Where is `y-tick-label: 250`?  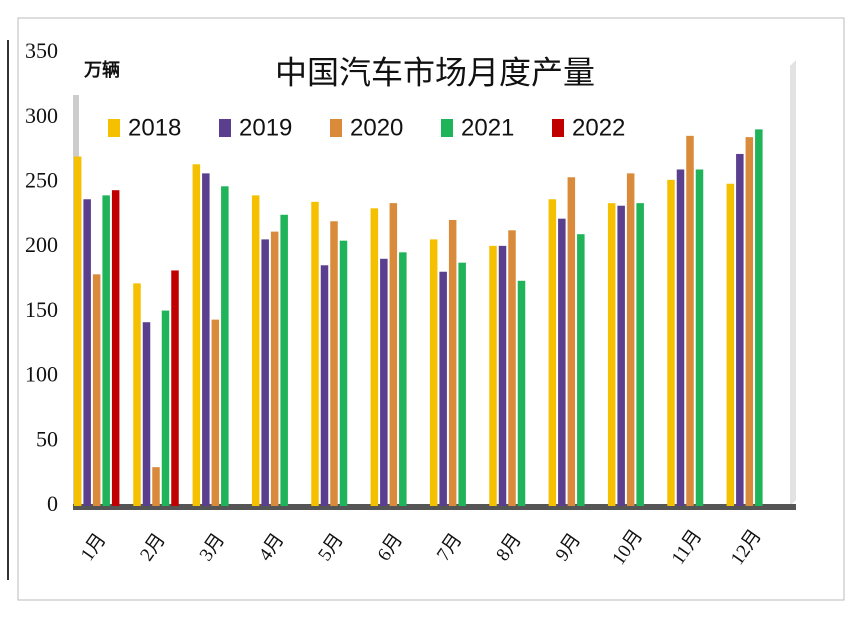
y-tick-label: 250 is located at coordinates (41, 179).